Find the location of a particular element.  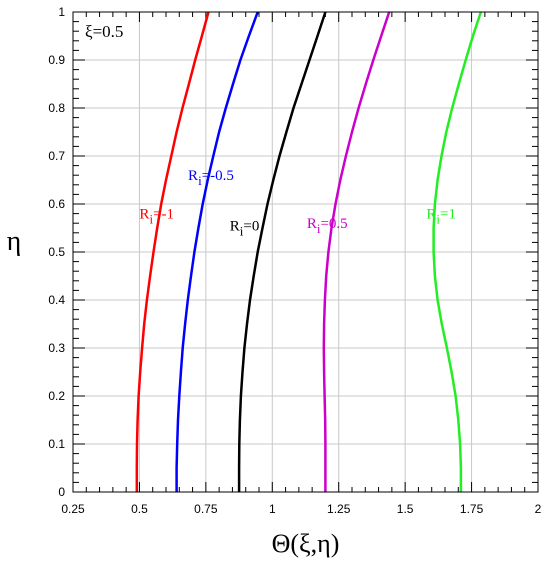

y-tick-label: 0.5 is located at coordinates (56, 252).